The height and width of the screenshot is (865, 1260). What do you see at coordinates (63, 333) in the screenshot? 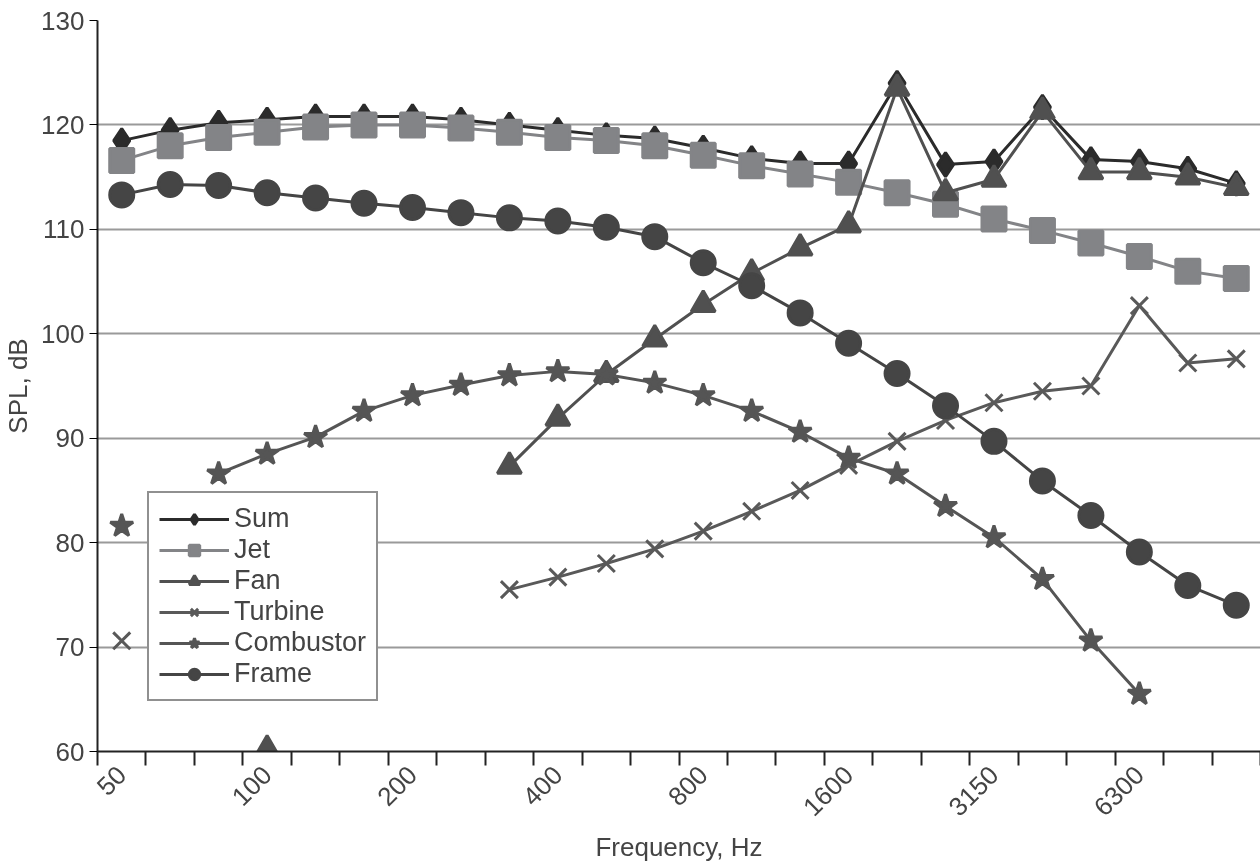
I see `y-tick-label: 100` at bounding box center [63, 333].